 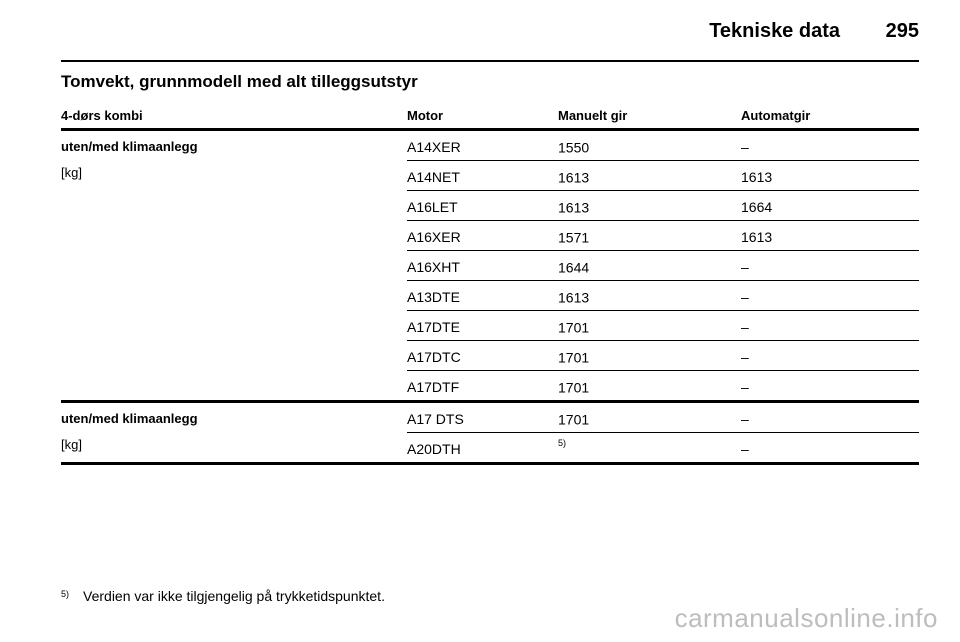 What do you see at coordinates (663, 265) in the screenshot?
I see `table-row: A16XHT 1644 –` at bounding box center [663, 265].